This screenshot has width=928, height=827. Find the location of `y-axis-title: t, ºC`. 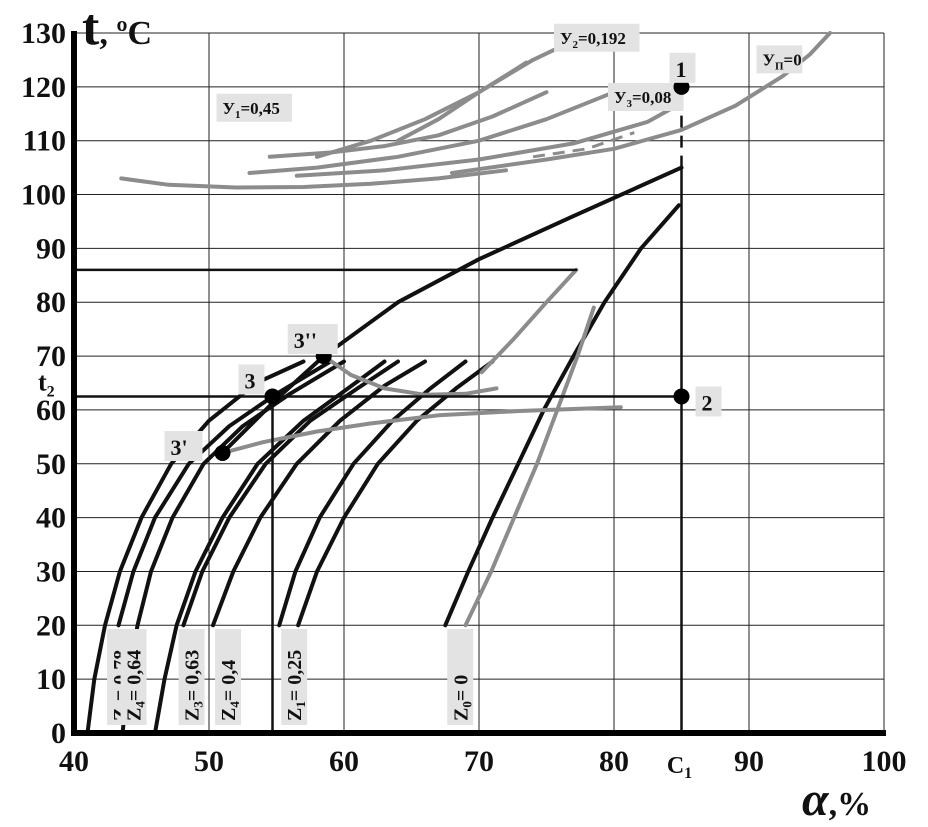

y-axis-title: t, ºC is located at coordinates (117, 28).